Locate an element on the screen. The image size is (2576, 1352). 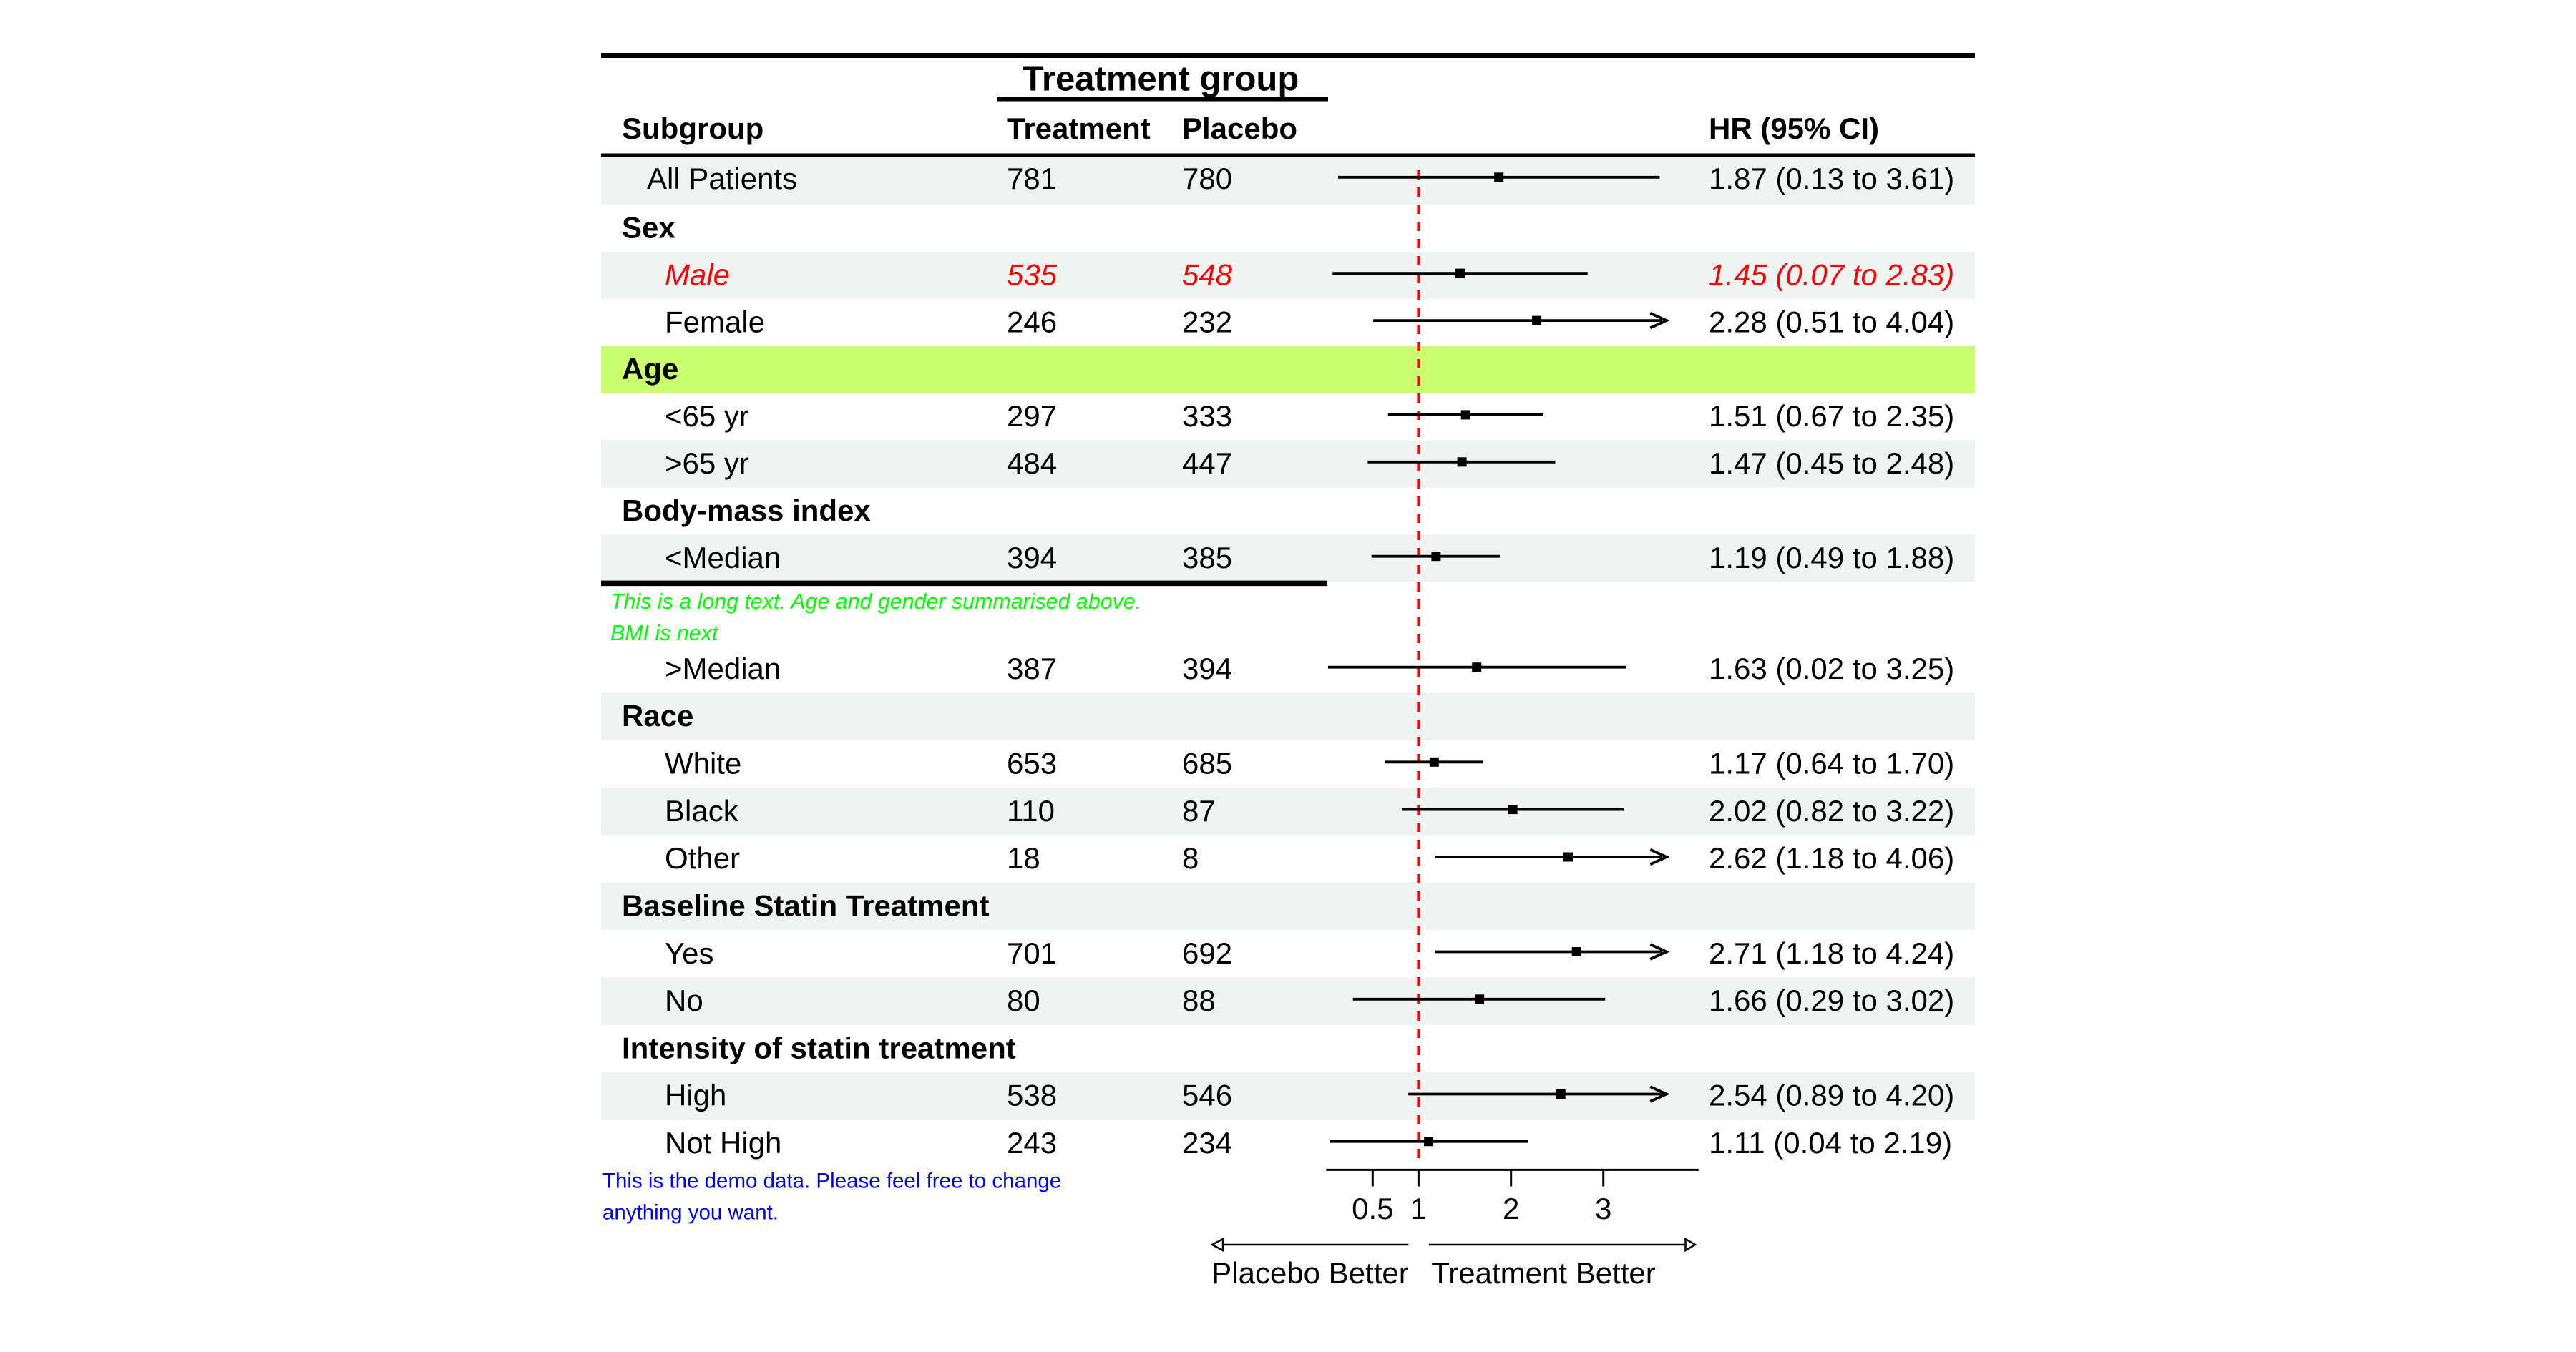
svg-text: 447 is located at coordinates (1207, 463).